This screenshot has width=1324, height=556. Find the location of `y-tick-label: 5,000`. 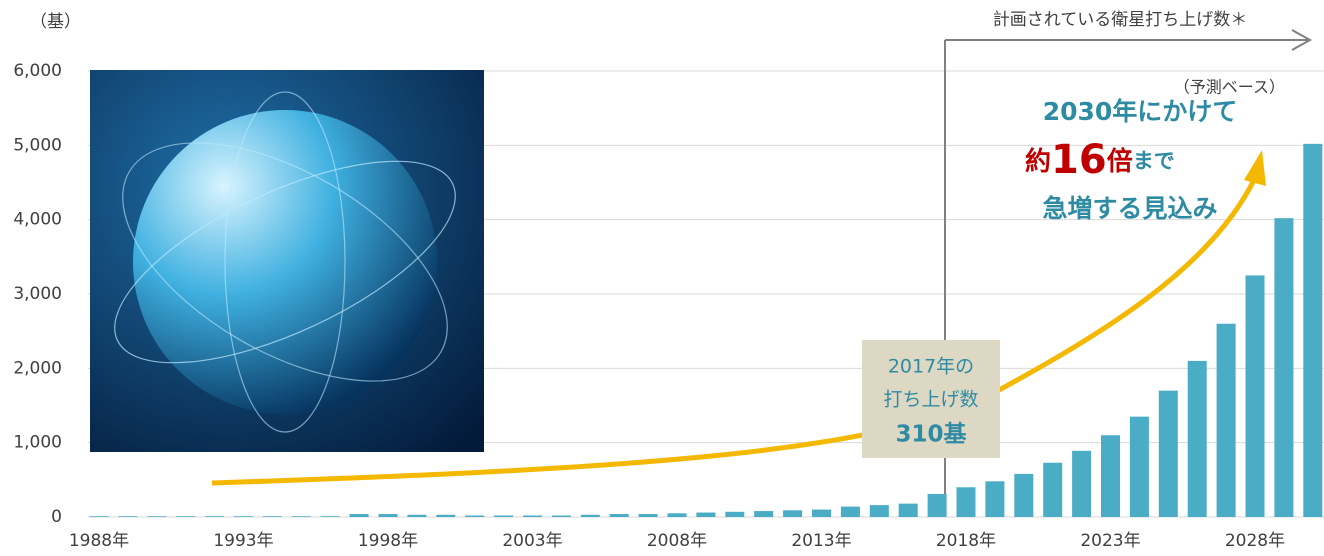

y-tick-label: 5,000 is located at coordinates (37, 145).